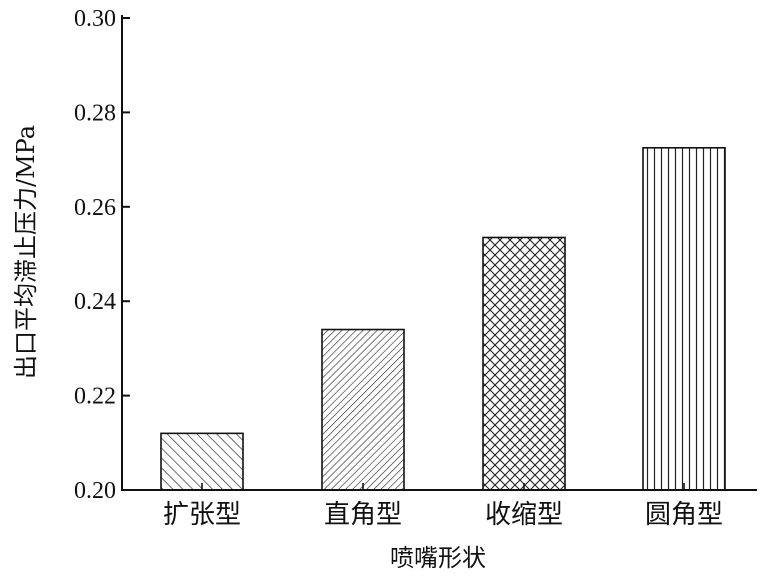 This screenshot has height=579, width=769. I want to click on x-category-label: 直角型, so click(363, 515).